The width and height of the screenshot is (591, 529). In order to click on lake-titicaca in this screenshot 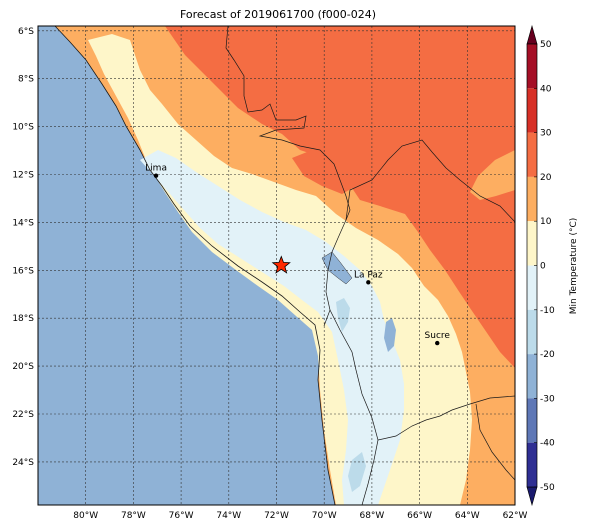, I will do `click(337, 268)`.